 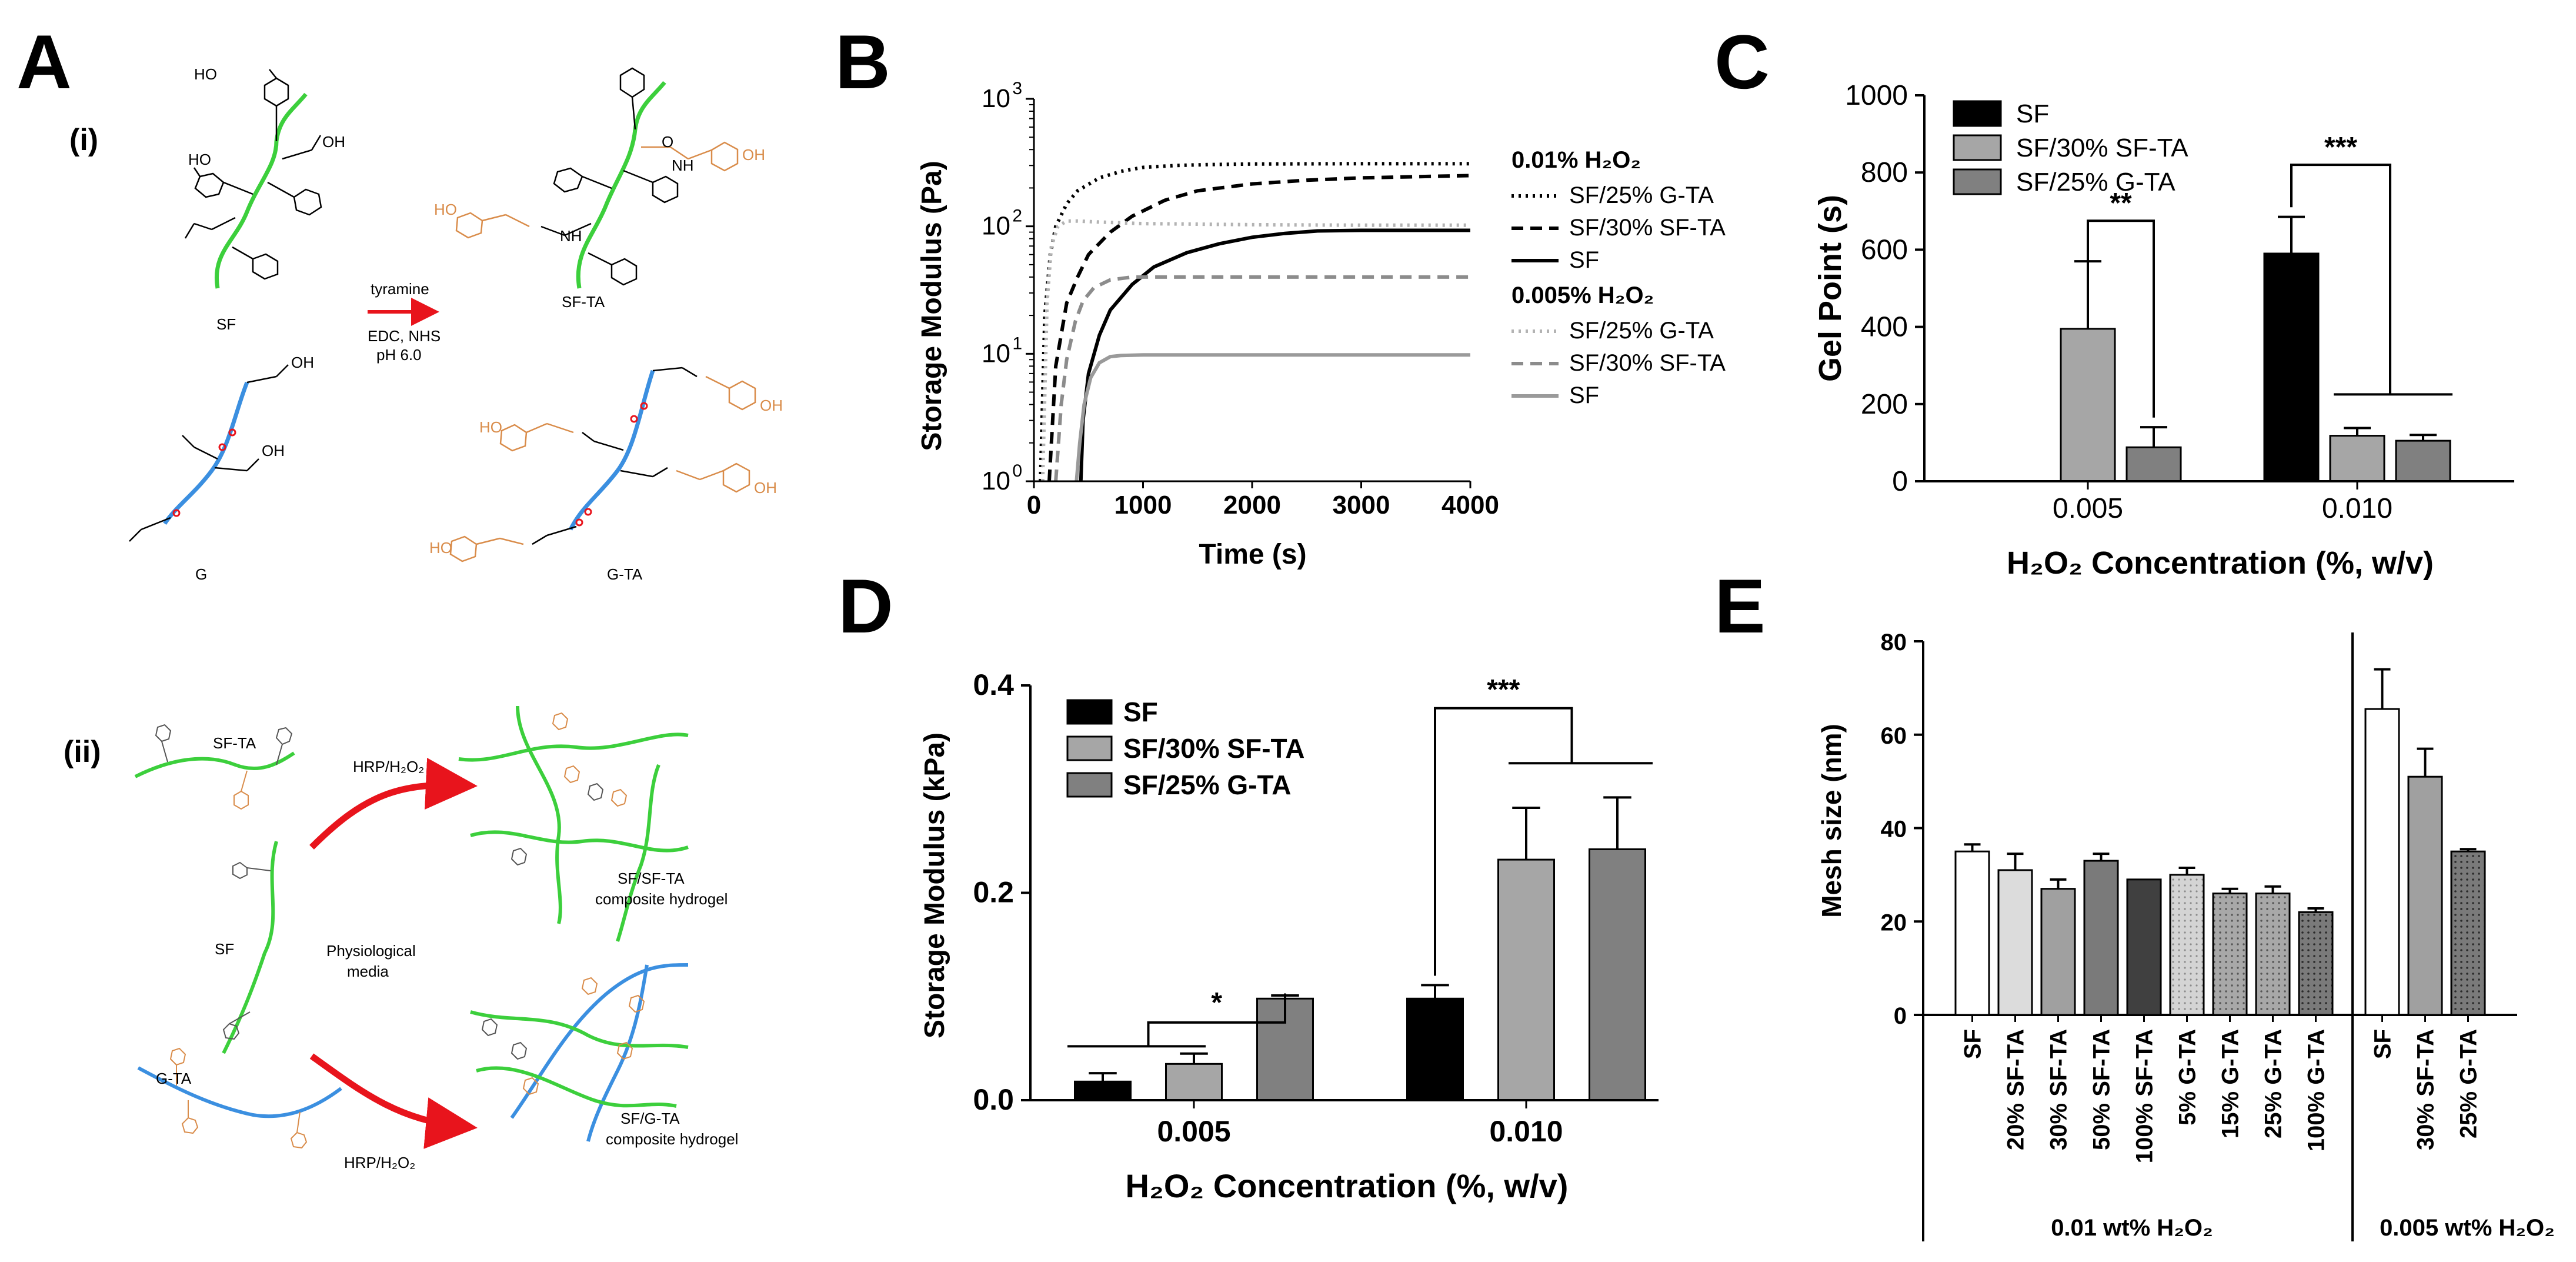 What do you see at coordinates (865, 606) in the screenshot?
I see `panel-label-d: D` at bounding box center [865, 606].